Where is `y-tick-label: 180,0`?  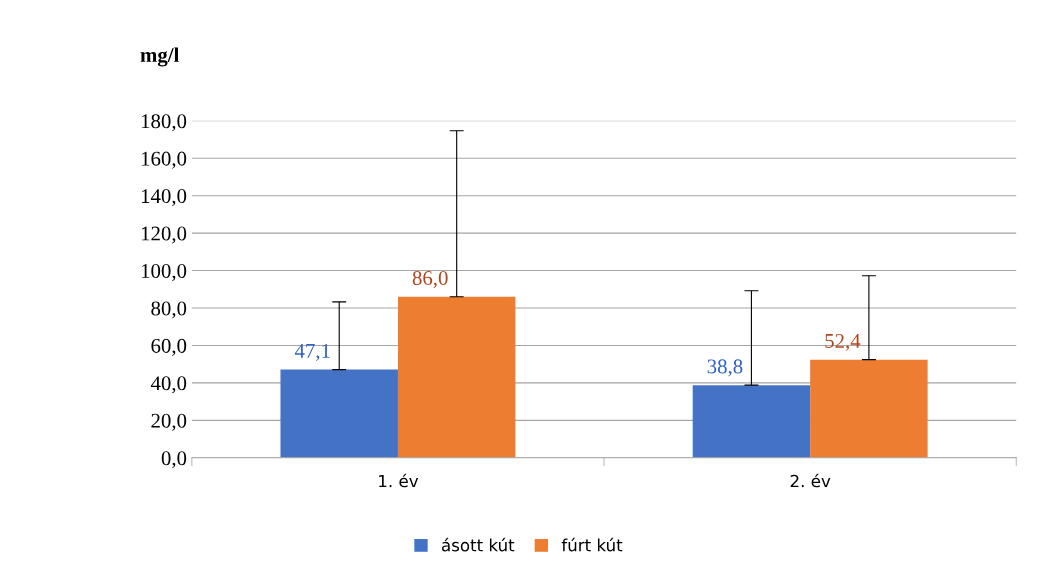
y-tick-label: 180,0 is located at coordinates (164, 123).